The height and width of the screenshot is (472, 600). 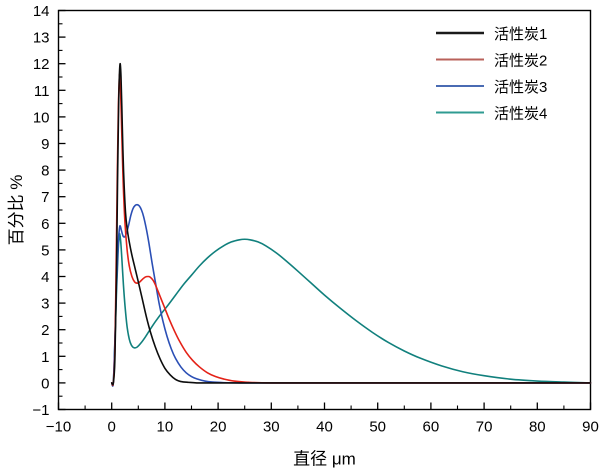 I want to click on y-tick-label: 11, so click(x=42, y=91).